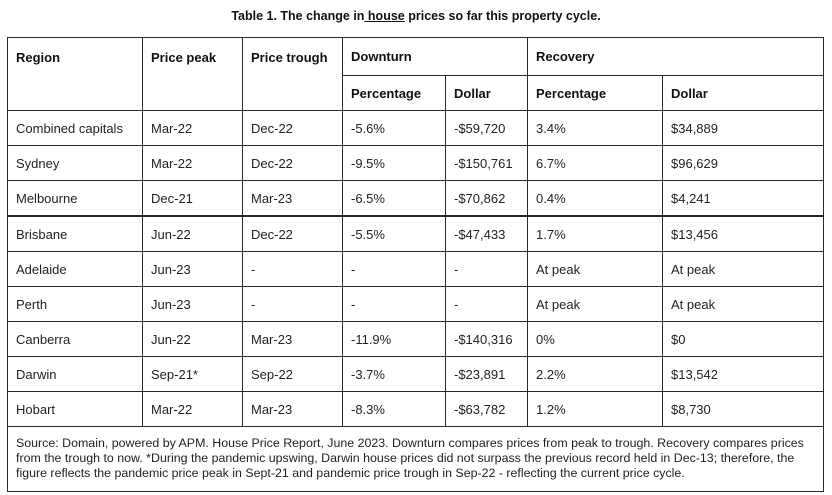 This screenshot has width=832, height=495. I want to click on cell-downturn-dollar: -$63,782, so click(486, 409).